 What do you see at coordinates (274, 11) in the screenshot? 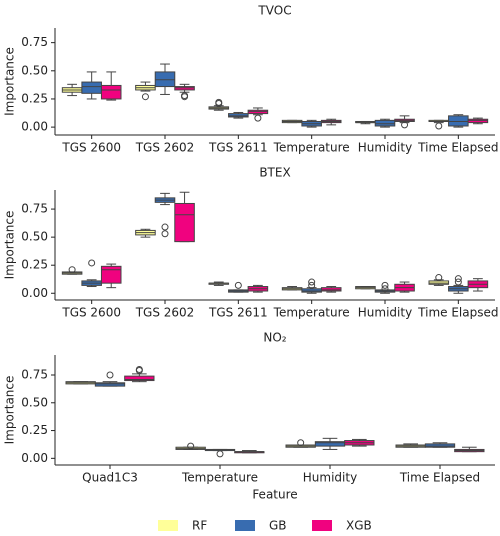
I see `chart-title: TVOC` at bounding box center [274, 11].